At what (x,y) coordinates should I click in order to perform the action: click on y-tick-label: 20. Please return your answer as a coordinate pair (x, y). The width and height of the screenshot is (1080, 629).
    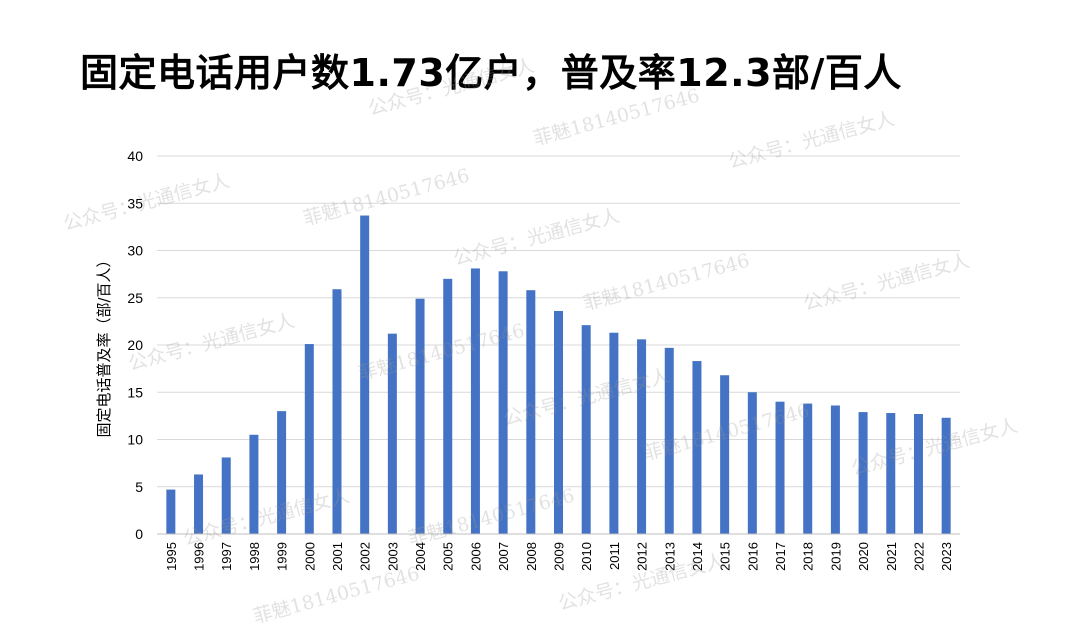
    Looking at the image, I should click on (135, 345).